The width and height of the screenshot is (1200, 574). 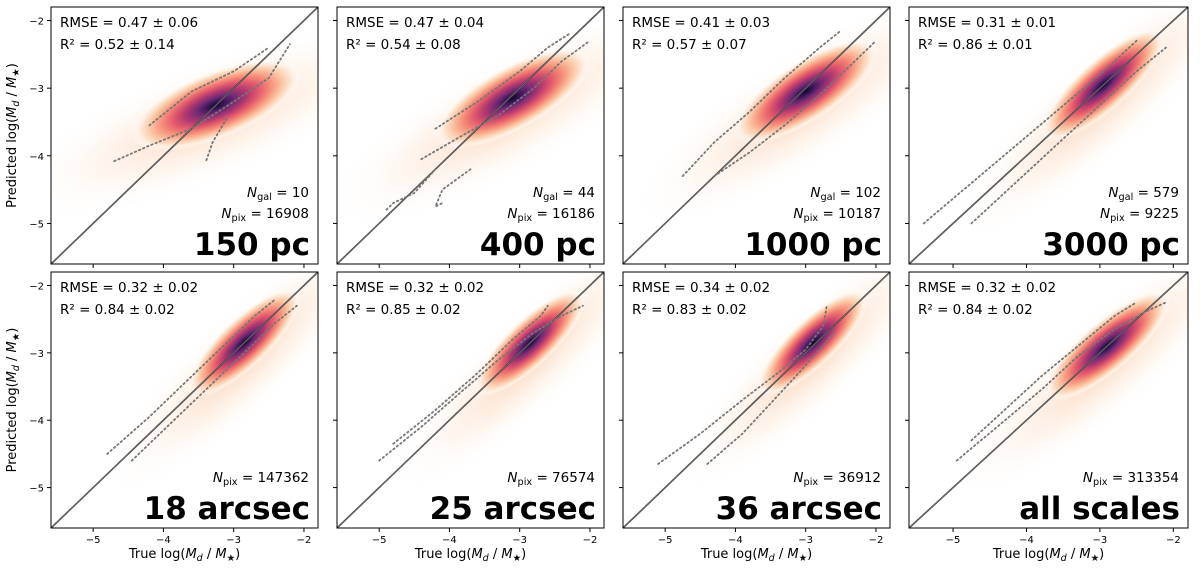 I want to click on scale-label: 1000 pc, so click(x=813, y=245).